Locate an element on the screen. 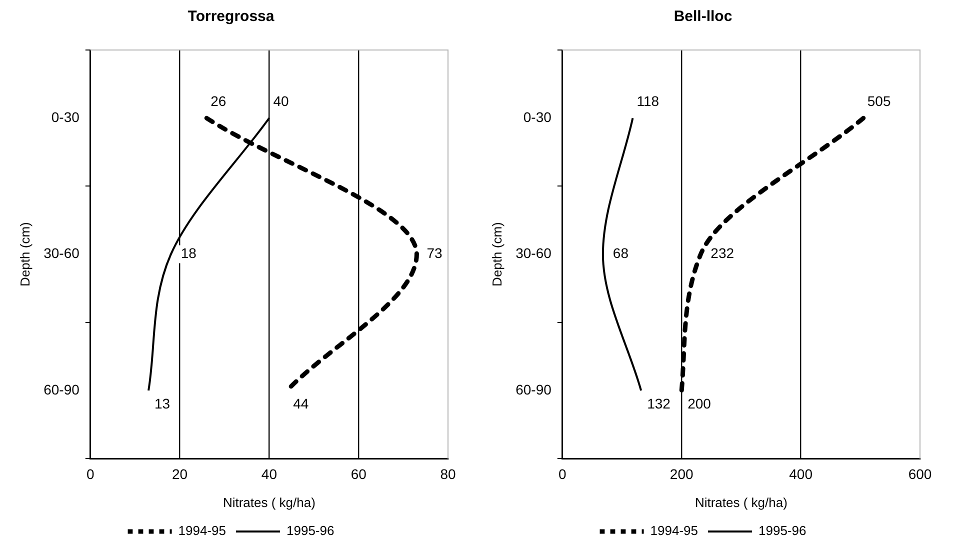  data-label: 18 is located at coordinates (188, 253).